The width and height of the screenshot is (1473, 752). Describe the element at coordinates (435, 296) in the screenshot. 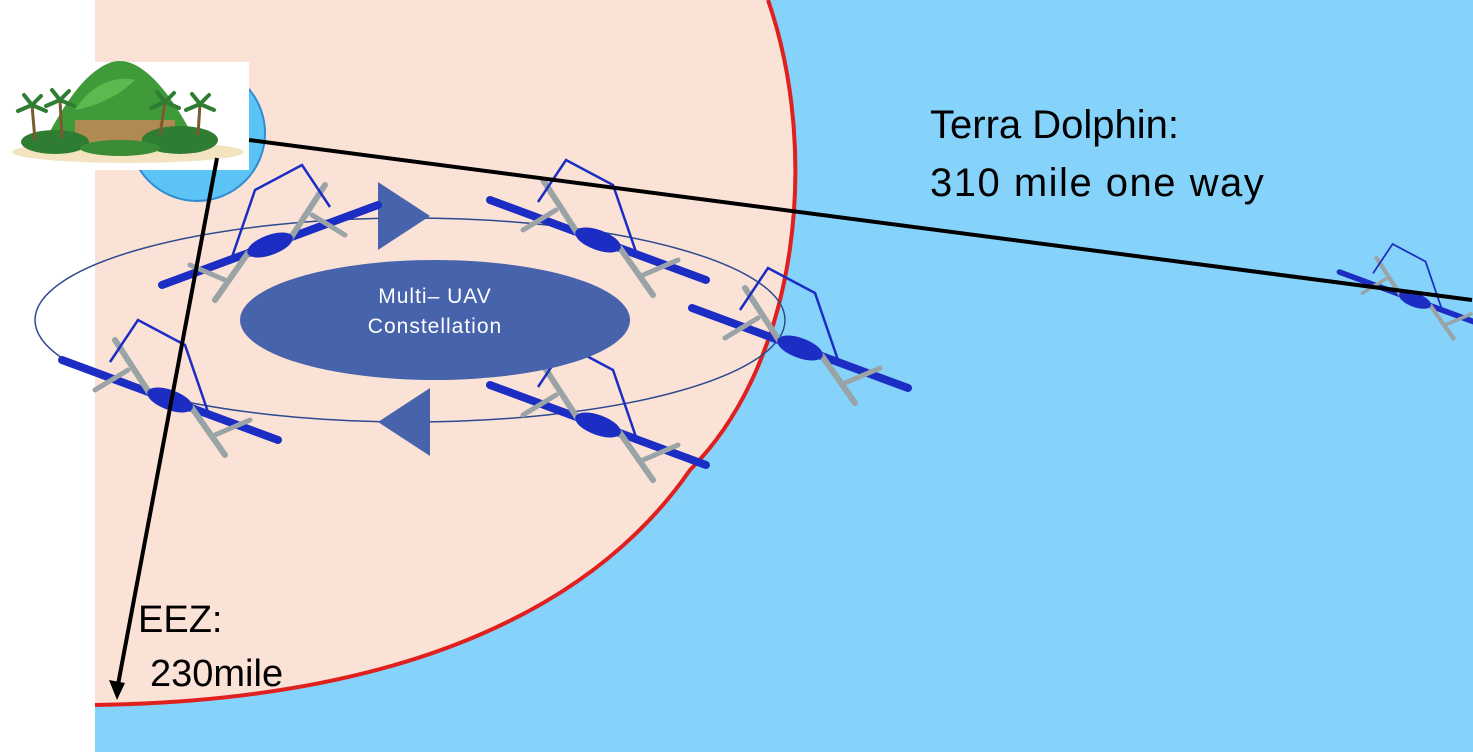

I see `constellation-label-line1: Multi– UAV` at that location.